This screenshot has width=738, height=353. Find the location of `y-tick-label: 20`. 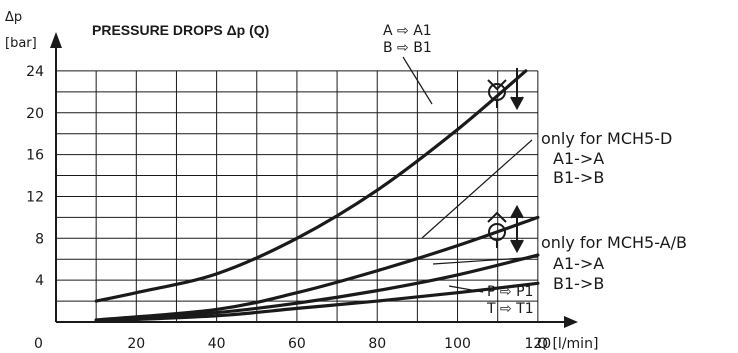

y-tick-label: 20 is located at coordinates (35, 114).